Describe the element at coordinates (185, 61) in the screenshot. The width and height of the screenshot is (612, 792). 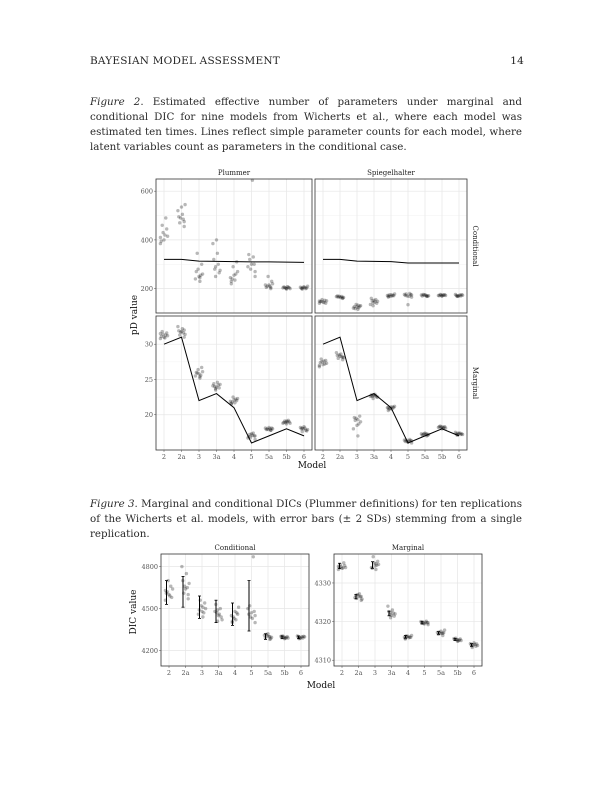
I see `running-header-title: BAYESIAN MODEL ASSESSMENT` at that location.